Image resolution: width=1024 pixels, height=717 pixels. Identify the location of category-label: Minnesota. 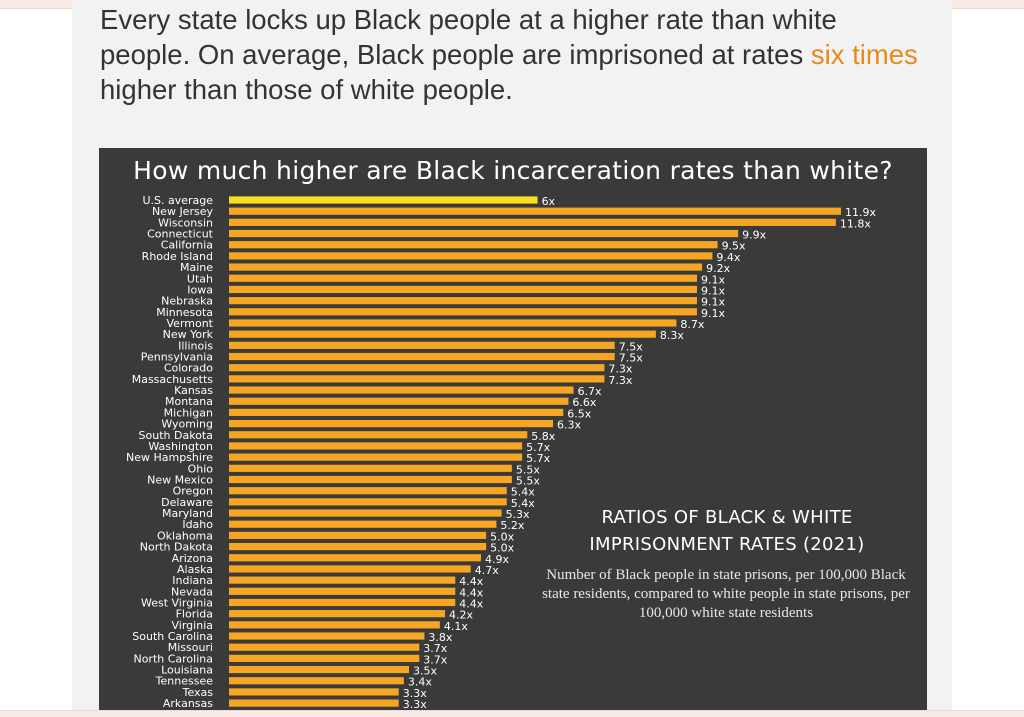
(184, 312).